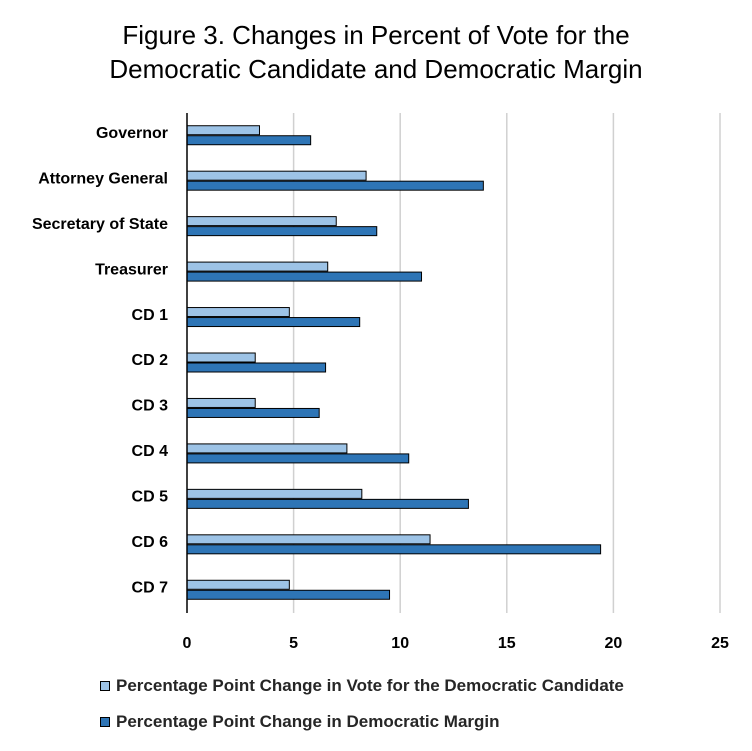  I want to click on category-label: CD 5, so click(150, 497).